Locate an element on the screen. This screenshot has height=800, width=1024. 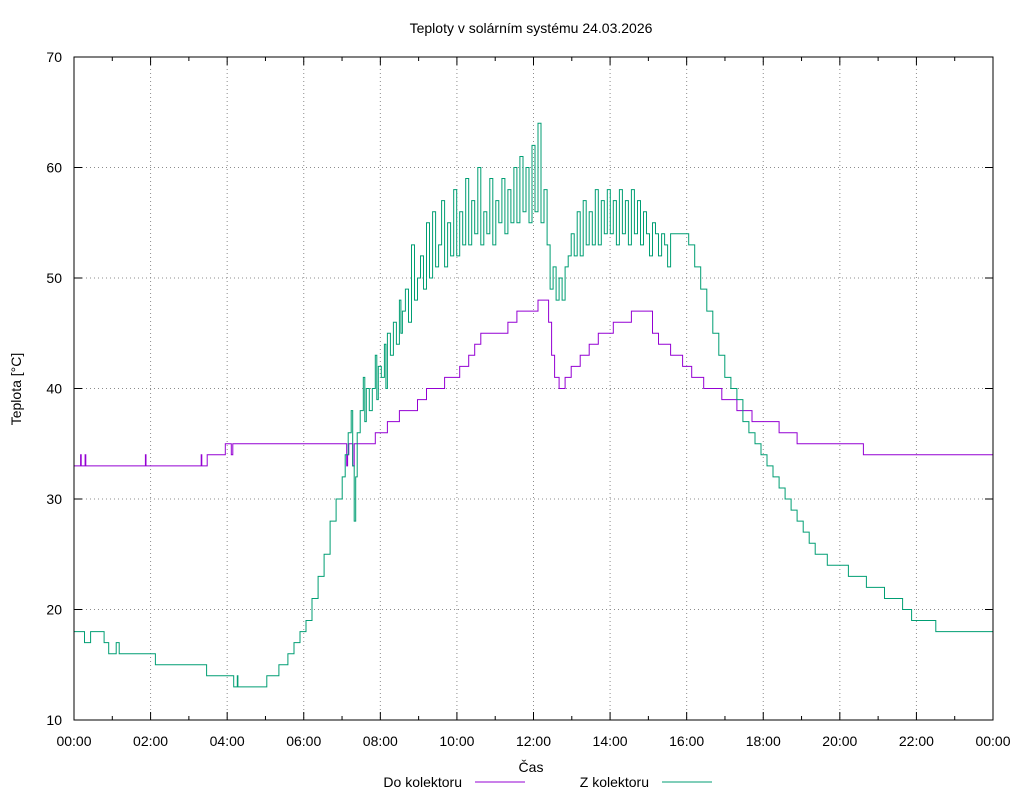
x-tick-label: 10:00 is located at coordinates (456, 741).